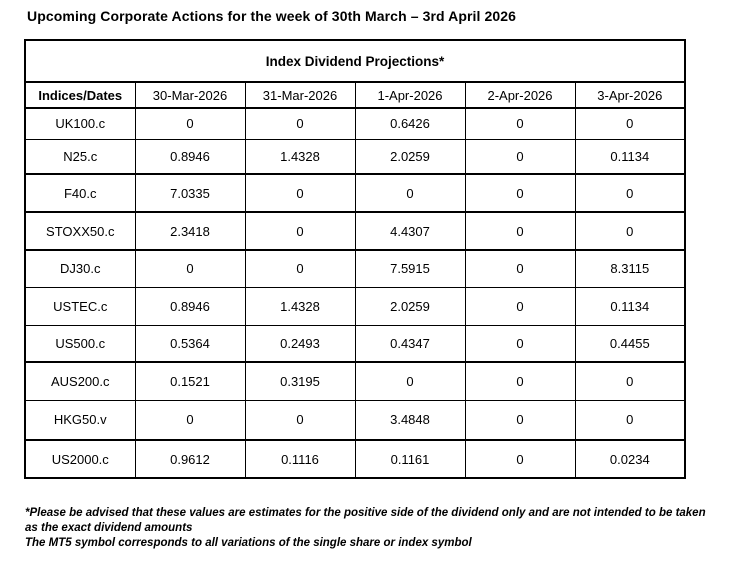 The height and width of the screenshot is (566, 751). I want to click on date-header-cell: 3-Apr-2026, so click(630, 95).